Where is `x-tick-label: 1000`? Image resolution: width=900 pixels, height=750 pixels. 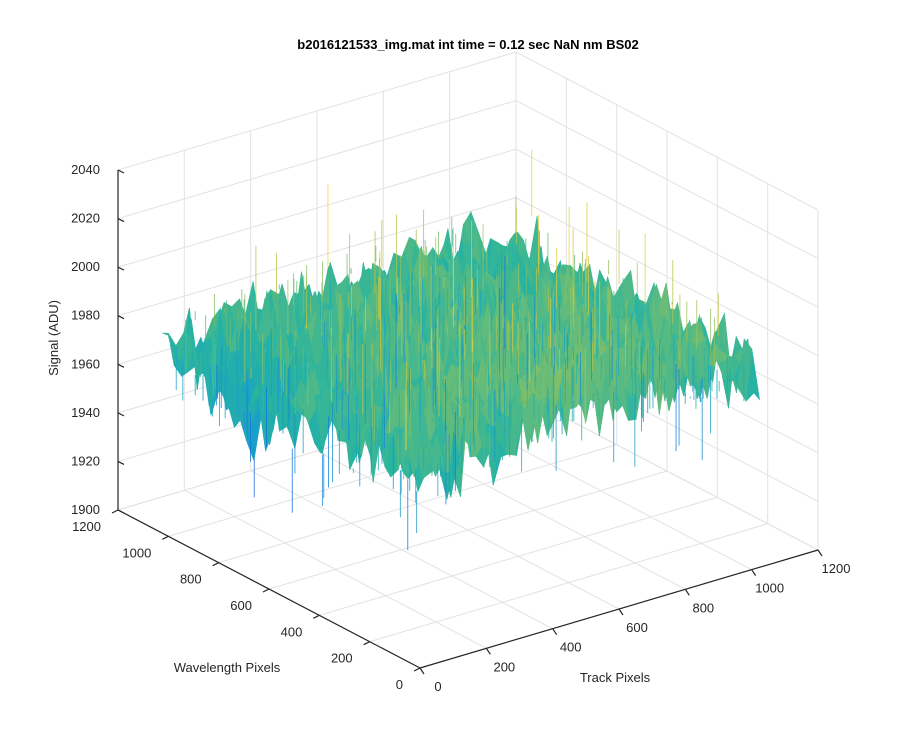
x-tick-label: 1000 is located at coordinates (769, 588).